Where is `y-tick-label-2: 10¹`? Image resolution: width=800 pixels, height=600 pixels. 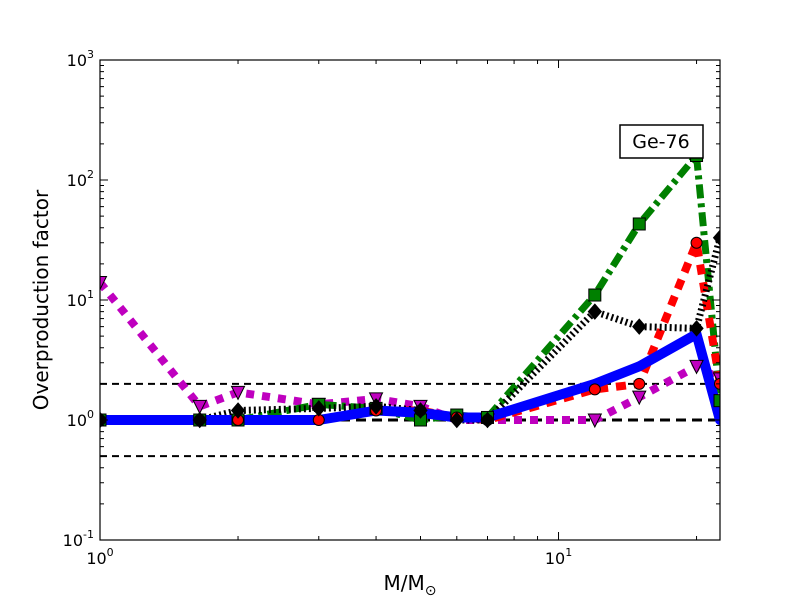 y-tick-label-2: 10¹ is located at coordinates (80, 299).